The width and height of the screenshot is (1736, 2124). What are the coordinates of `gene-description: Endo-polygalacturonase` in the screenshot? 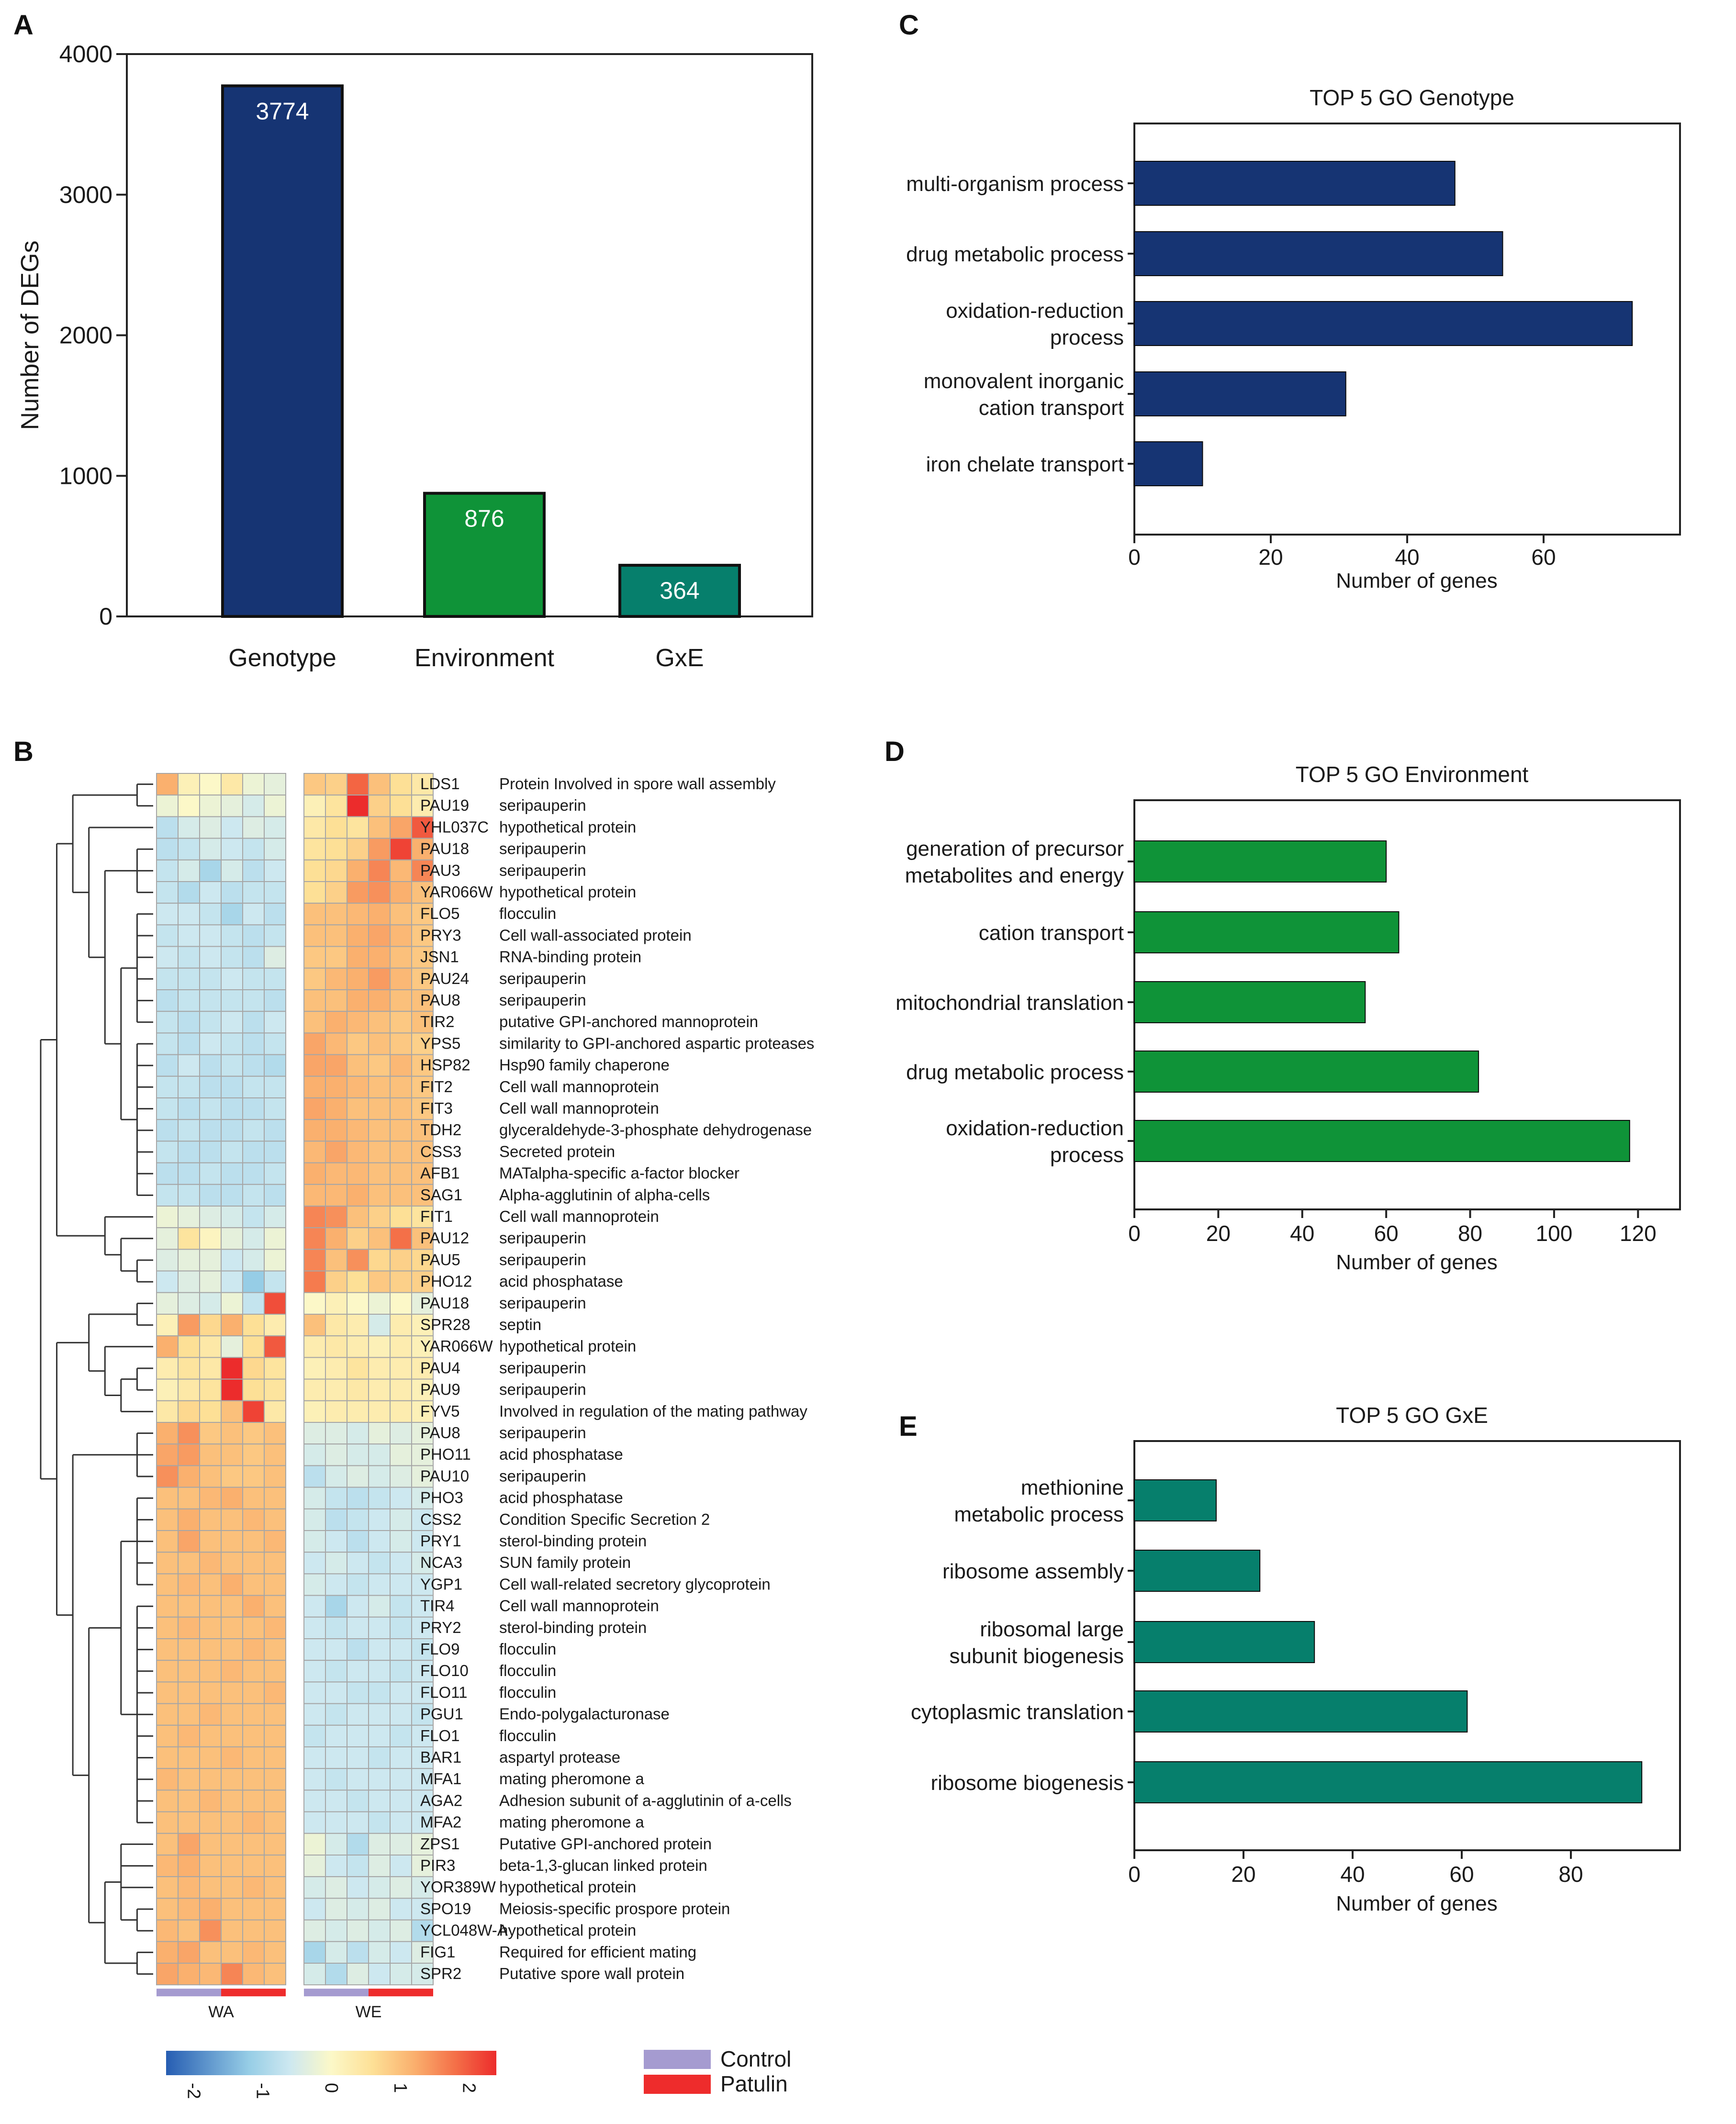 It's located at (584, 1714).